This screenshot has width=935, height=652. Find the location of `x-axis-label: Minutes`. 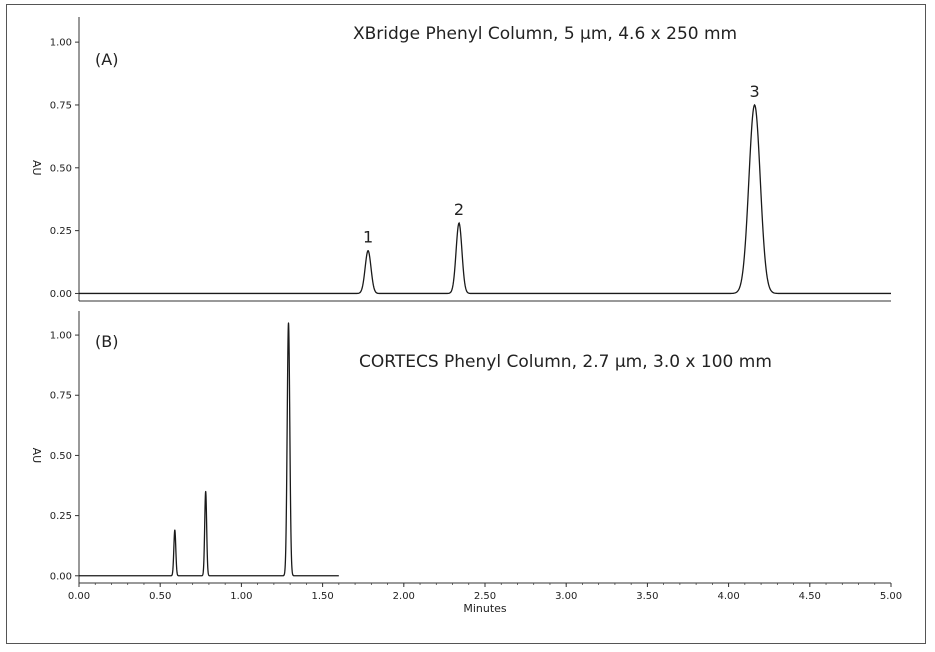

x-axis-label: Minutes is located at coordinates (485, 608).